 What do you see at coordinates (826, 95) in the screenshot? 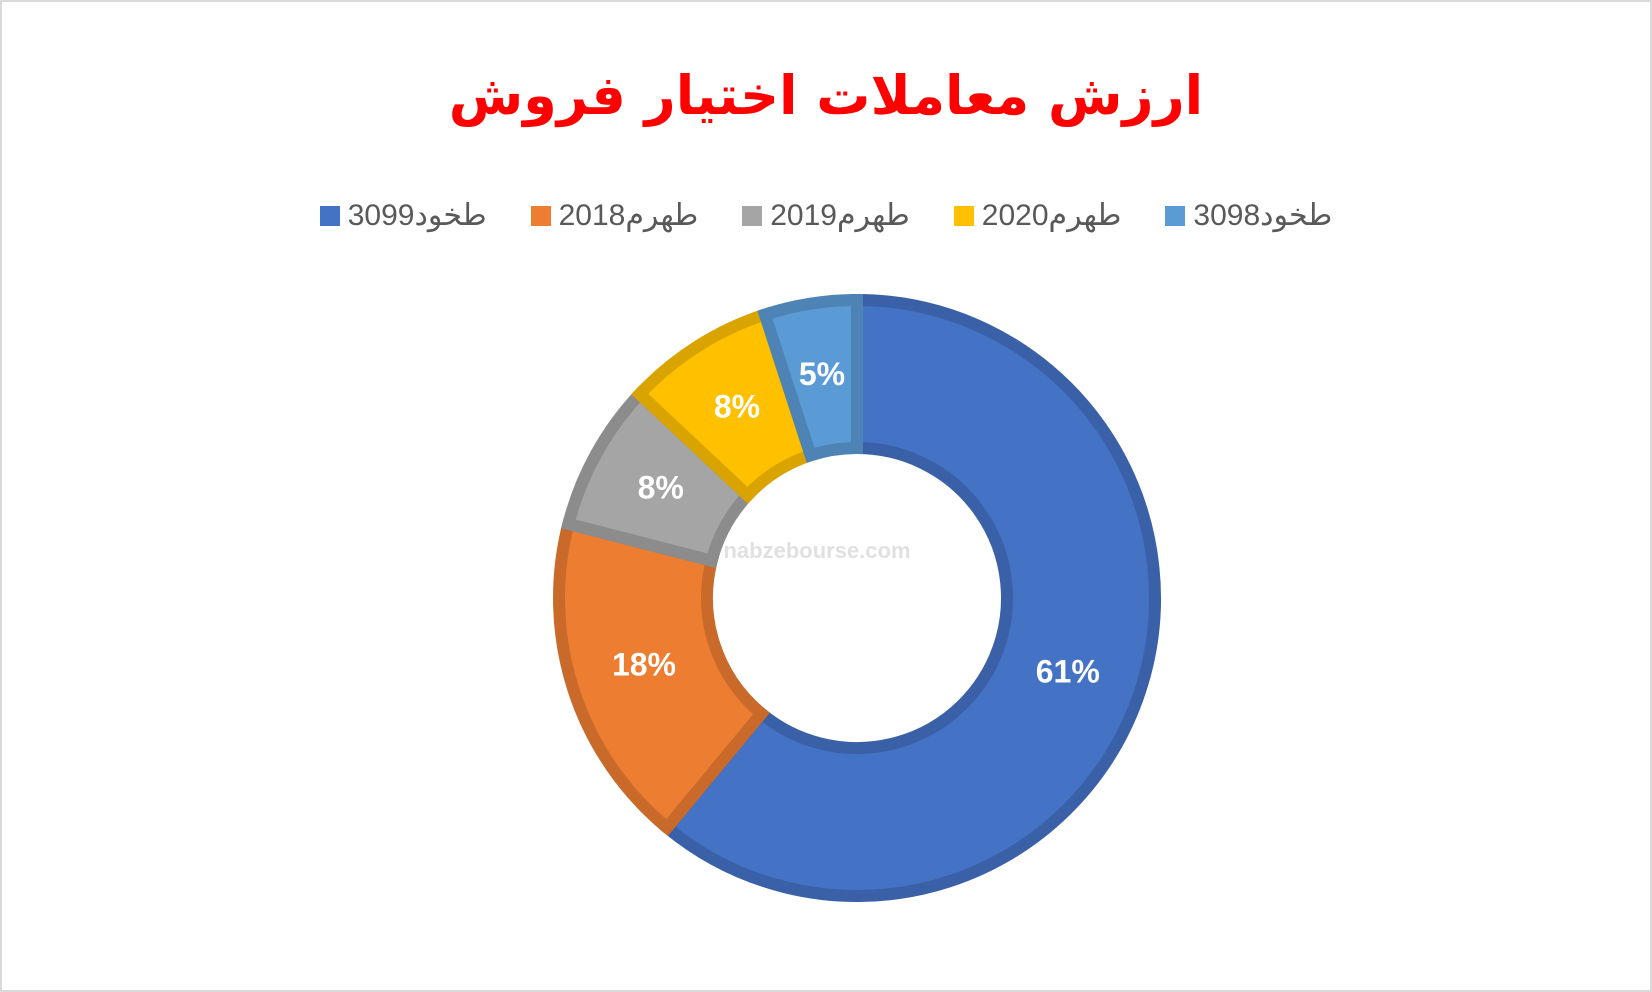
I see `chart-title: ارزش معاملات اختیار فروش` at bounding box center [826, 95].